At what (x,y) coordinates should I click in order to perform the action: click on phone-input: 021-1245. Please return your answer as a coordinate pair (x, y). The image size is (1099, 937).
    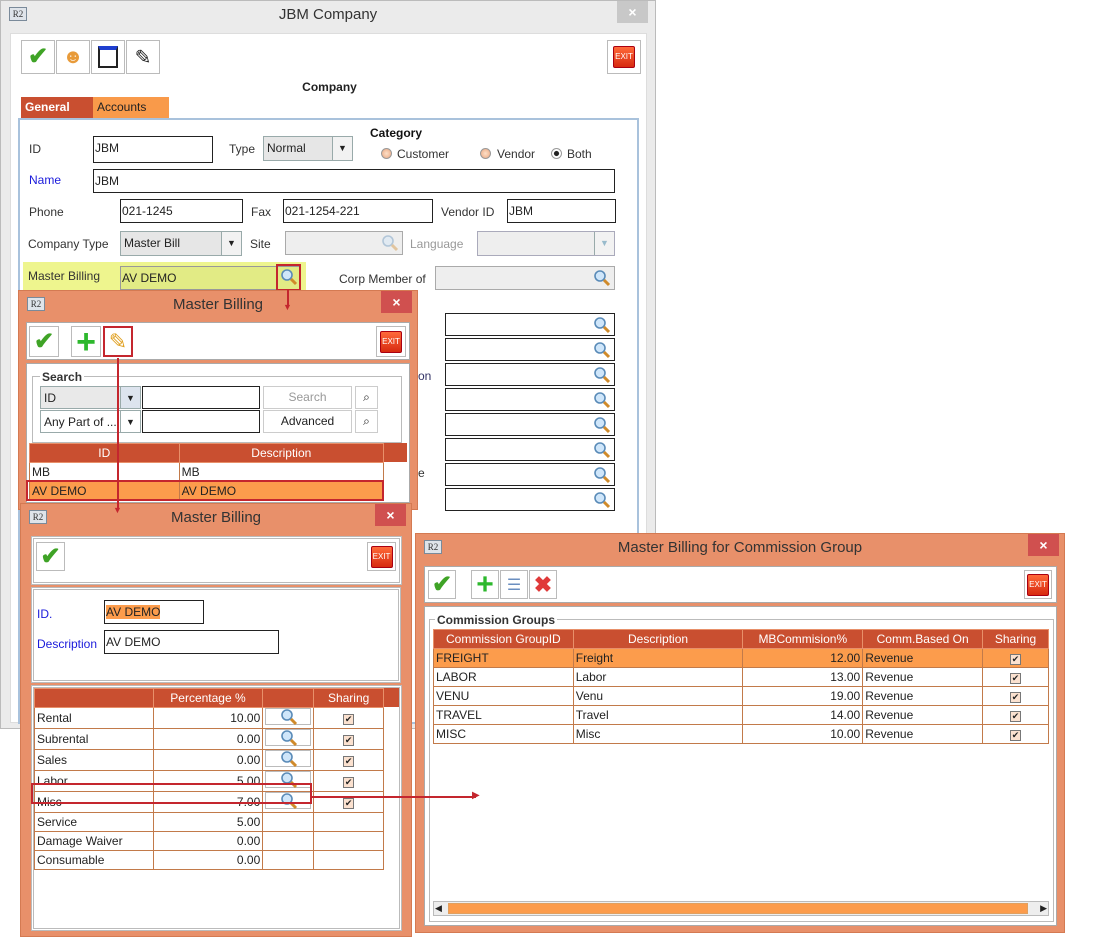
    Looking at the image, I should click on (181, 211).